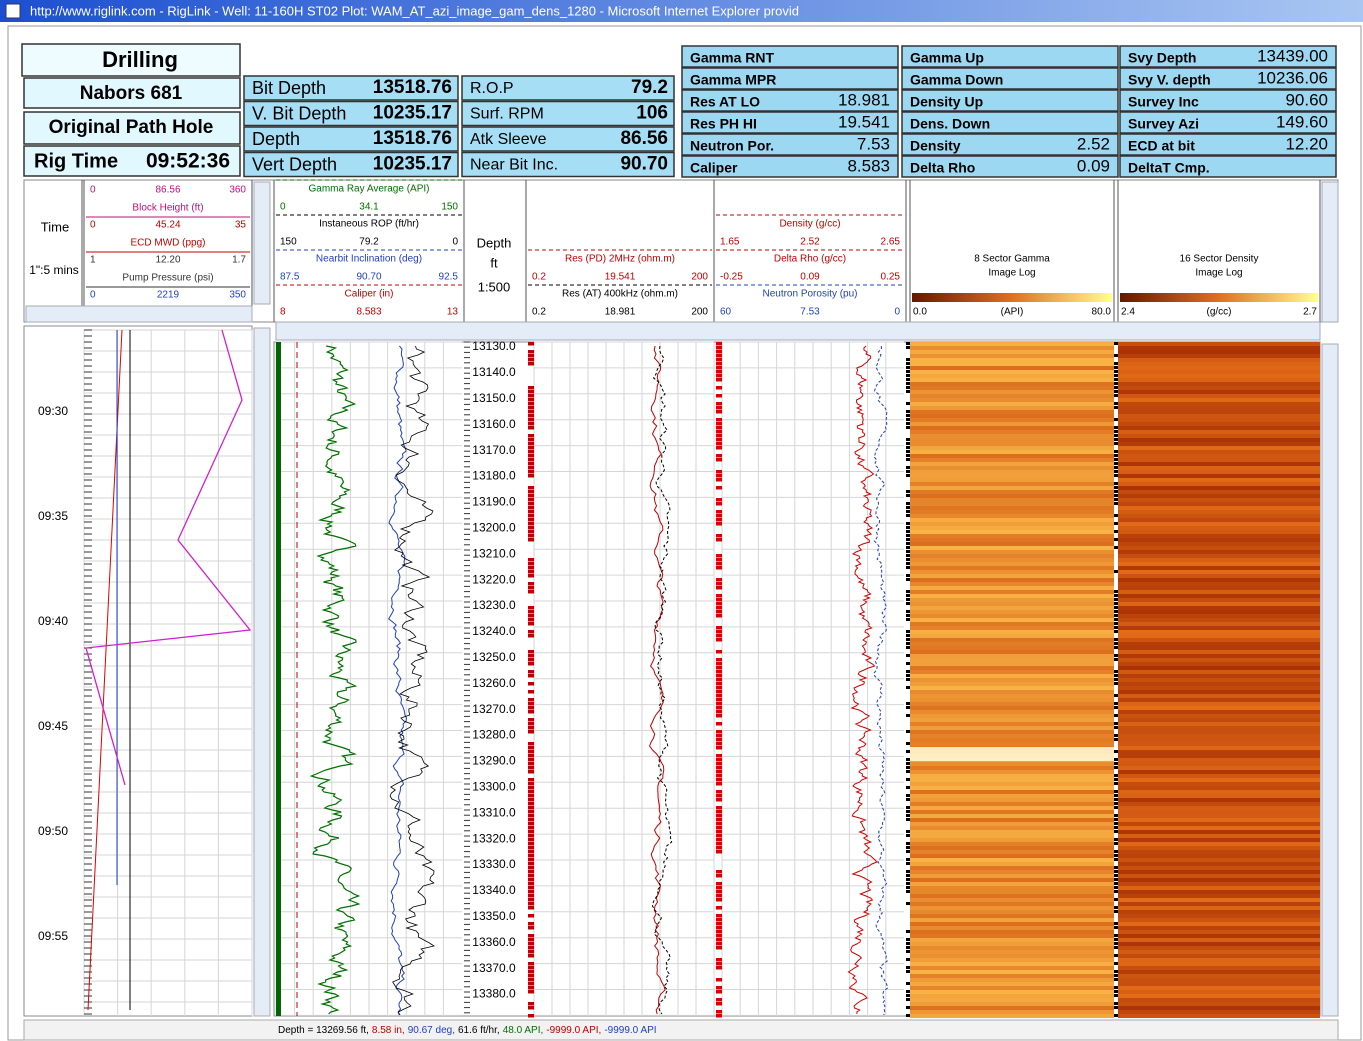  Describe the element at coordinates (946, 102) in the screenshot. I see `sensor-label: Density Up` at that location.